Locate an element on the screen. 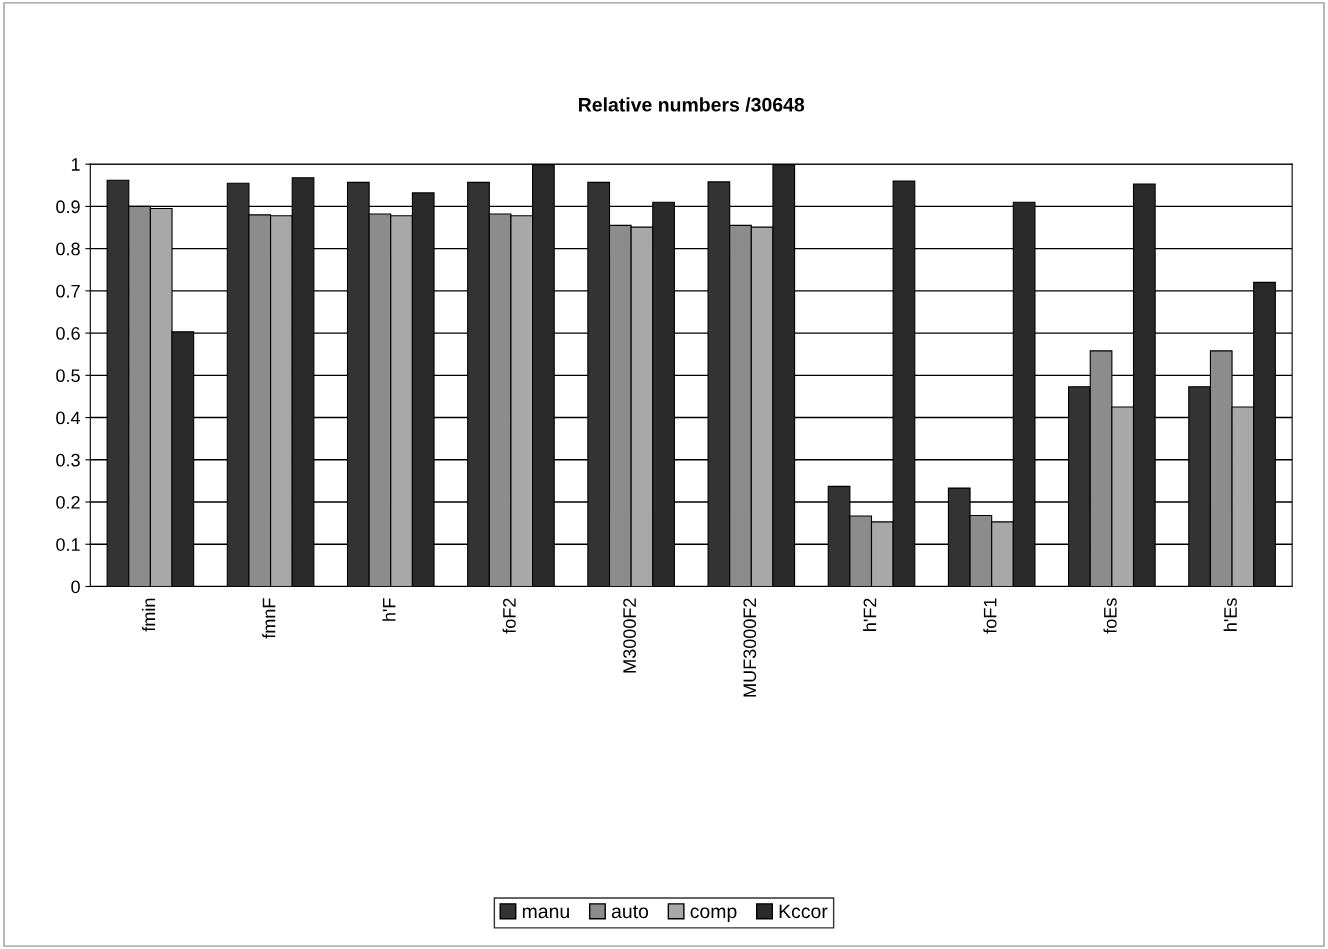  x-tick-label: MUF3000F2 is located at coordinates (750, 647).